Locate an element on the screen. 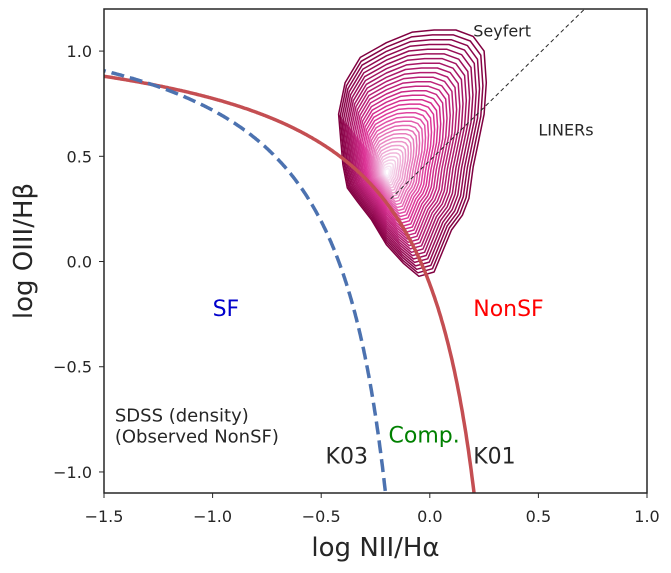 Image resolution: width=671 pixels, height=573 pixels. annotation-sf: SF is located at coordinates (226, 309).